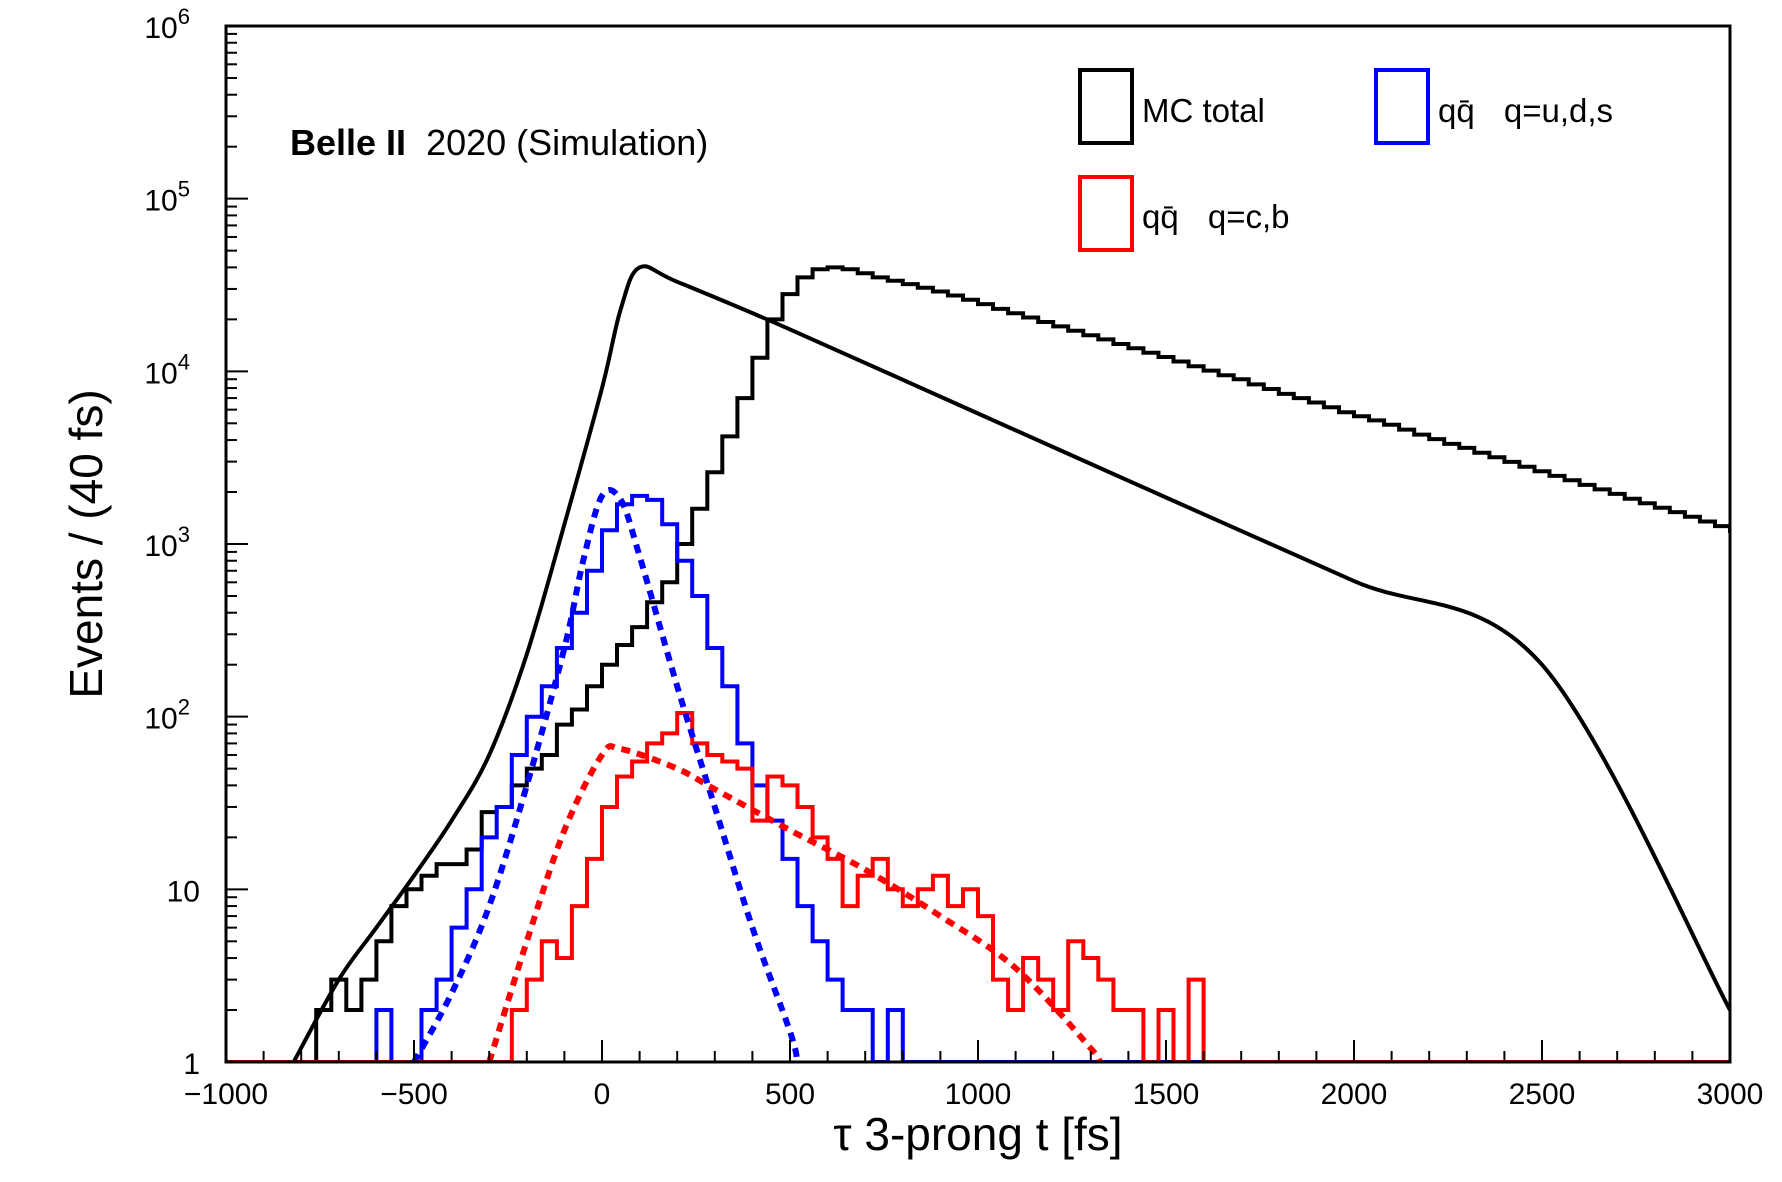 The height and width of the screenshot is (1182, 1782). Describe the element at coordinates (191, 1064) in the screenshot. I see `y-tick-label: 1` at that location.